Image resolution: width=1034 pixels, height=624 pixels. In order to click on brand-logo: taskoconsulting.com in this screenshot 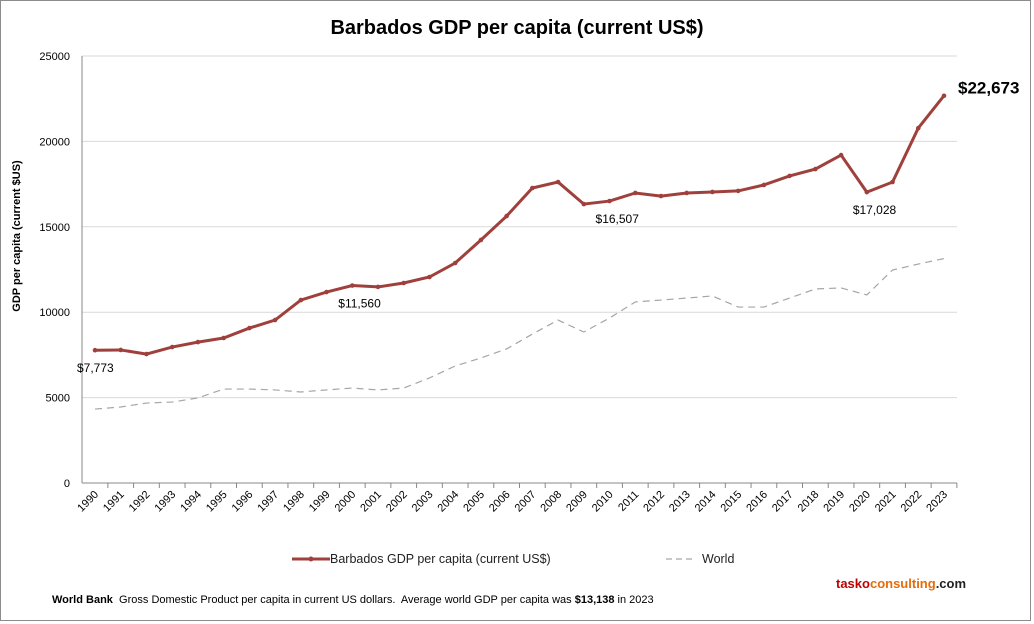, I will do `click(901, 583)`.